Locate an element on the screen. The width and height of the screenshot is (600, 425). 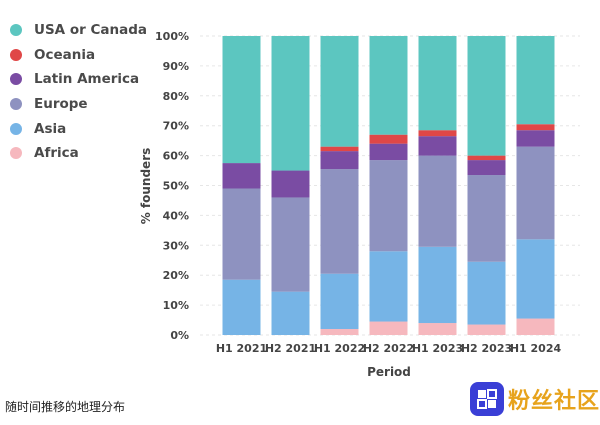
x-tick-label: H2 2021 is located at coordinates (290, 348).